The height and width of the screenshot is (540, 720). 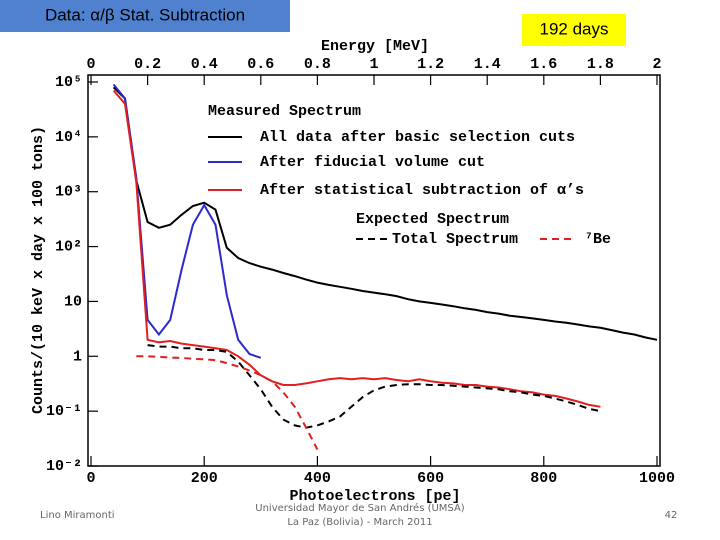 I want to click on x-axis-label: Photoelectrons [pe], so click(x=374, y=496).